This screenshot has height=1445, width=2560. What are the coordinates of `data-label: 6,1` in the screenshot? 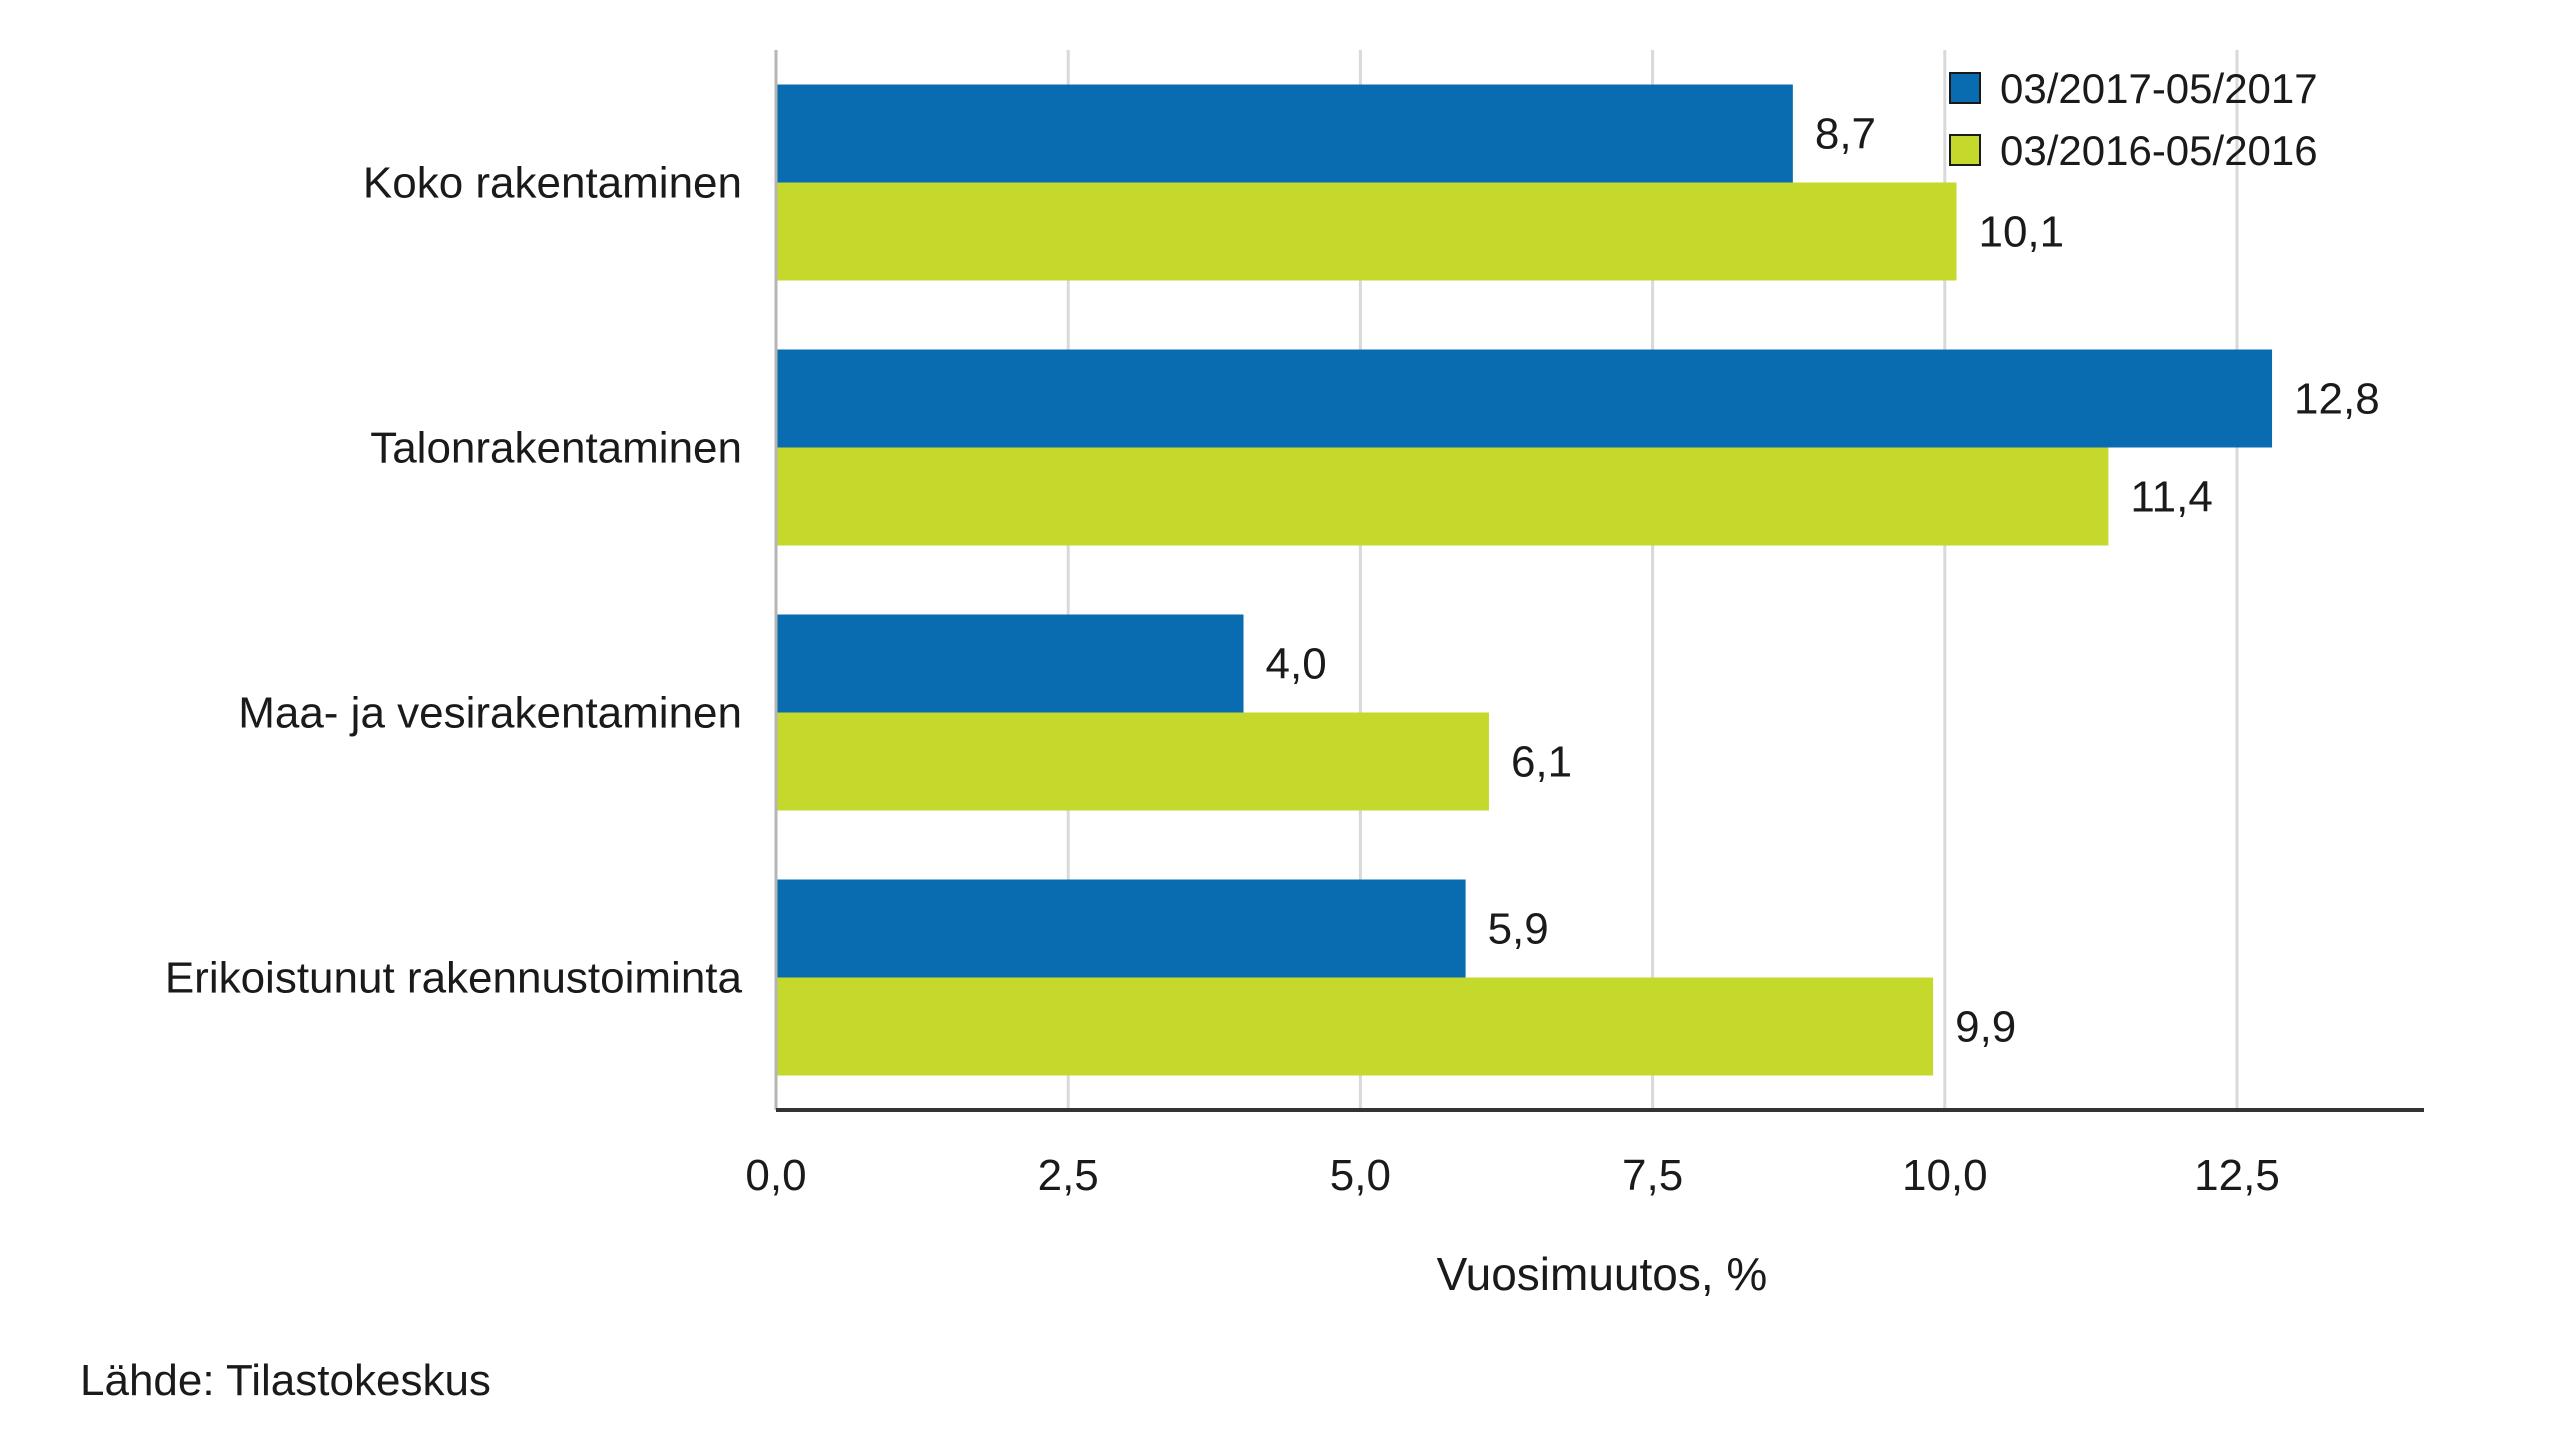 It's located at (1541, 762).